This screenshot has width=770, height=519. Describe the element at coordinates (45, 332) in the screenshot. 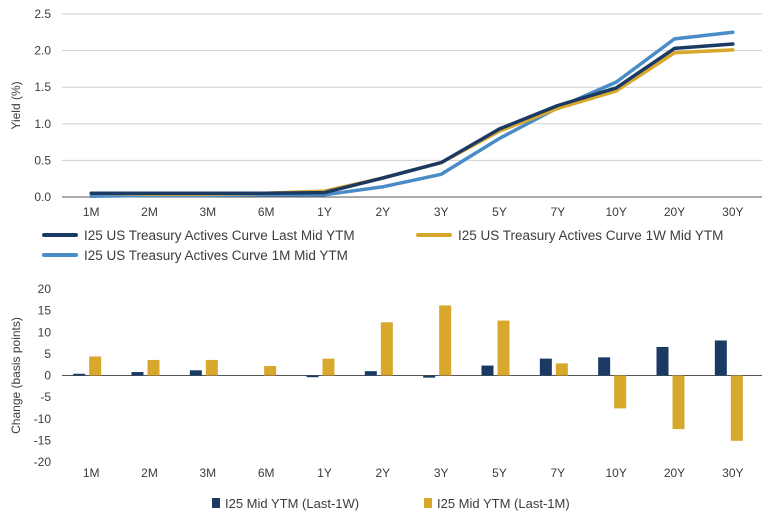

I see `y-tick-label: 10` at that location.